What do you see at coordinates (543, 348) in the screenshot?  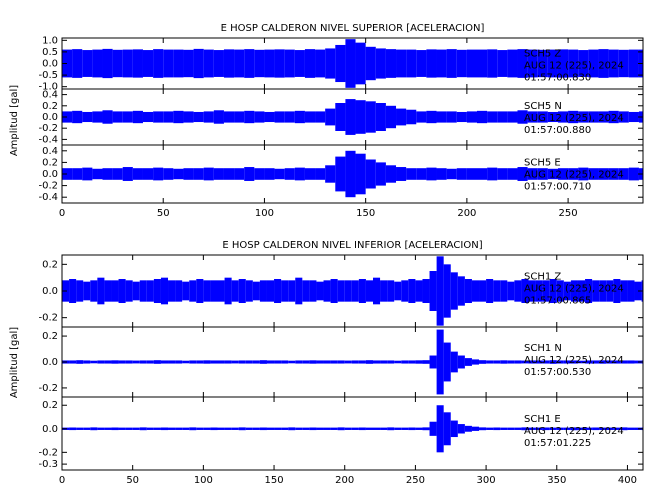 I see `station-label: SCH1 N` at bounding box center [543, 348].